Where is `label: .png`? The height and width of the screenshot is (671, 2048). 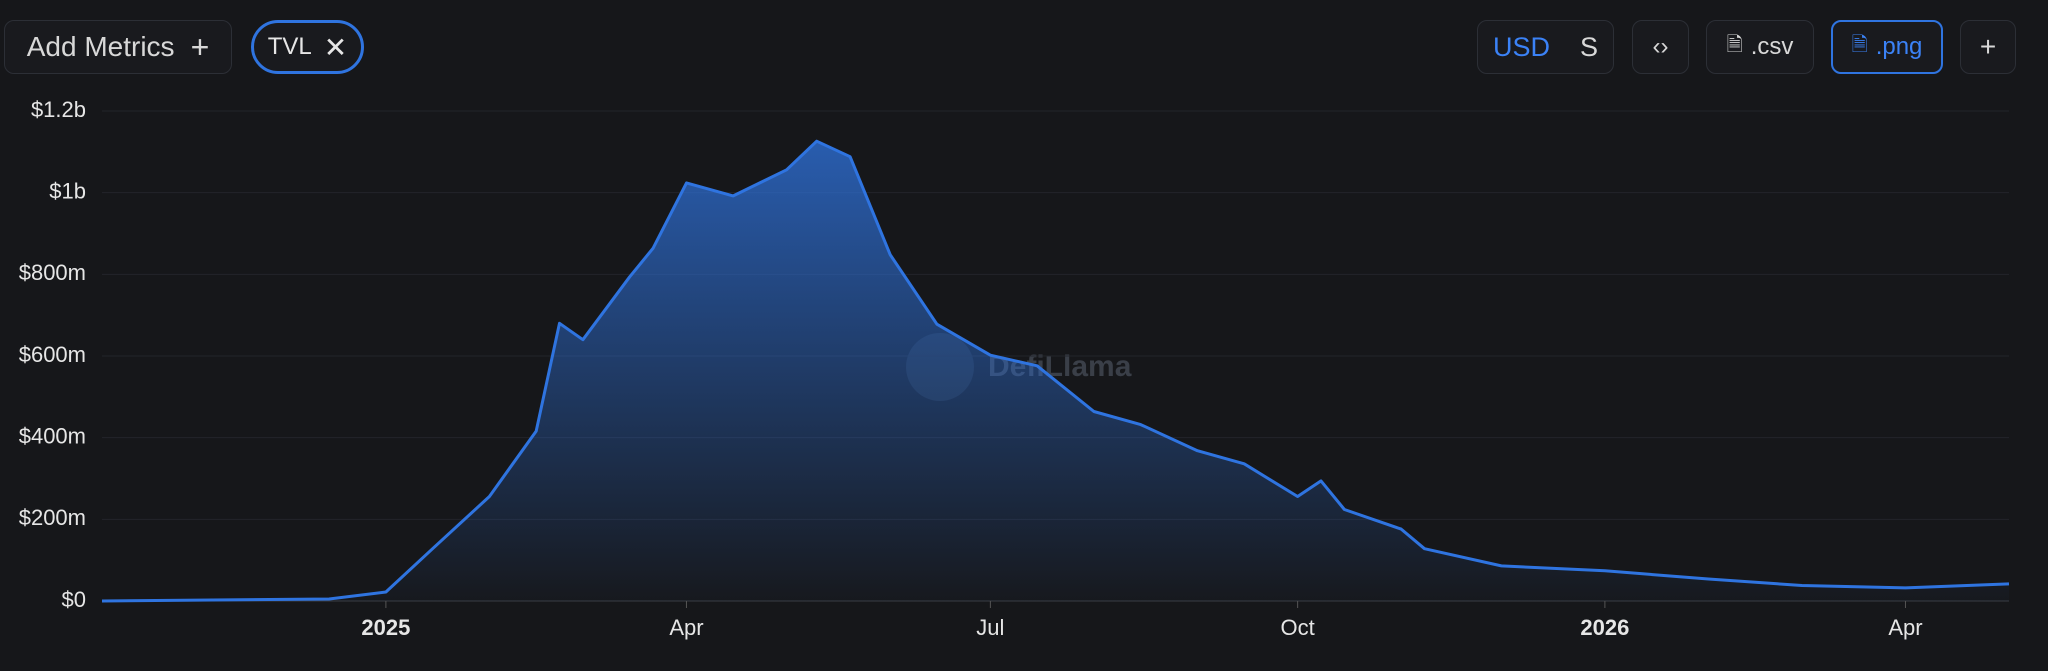
label: .png is located at coordinates (1899, 46).